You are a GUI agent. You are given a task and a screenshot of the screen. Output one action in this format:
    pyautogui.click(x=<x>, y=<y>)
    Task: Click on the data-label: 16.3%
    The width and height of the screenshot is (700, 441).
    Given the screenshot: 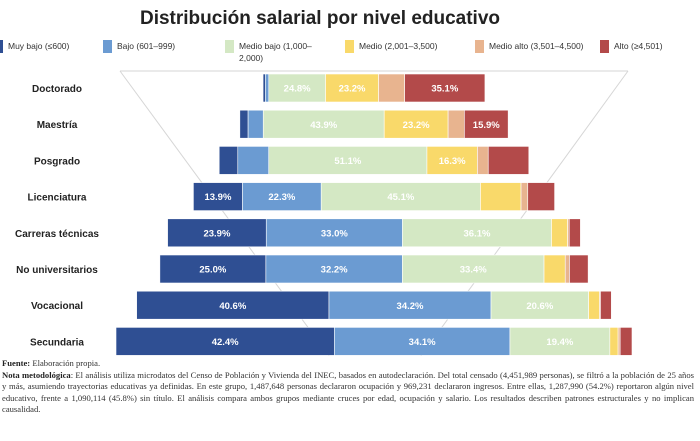 What is the action you would take?
    pyautogui.click(x=452, y=161)
    